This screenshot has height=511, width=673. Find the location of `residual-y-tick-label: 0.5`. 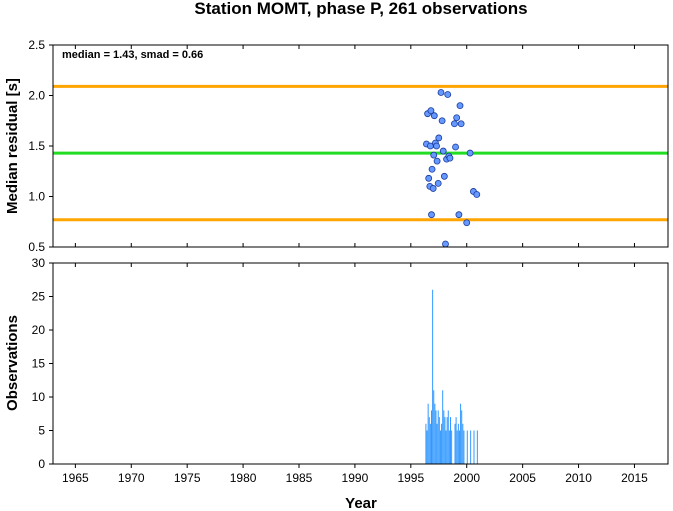

residual-y-tick-label: 0.5 is located at coordinates (36, 247).